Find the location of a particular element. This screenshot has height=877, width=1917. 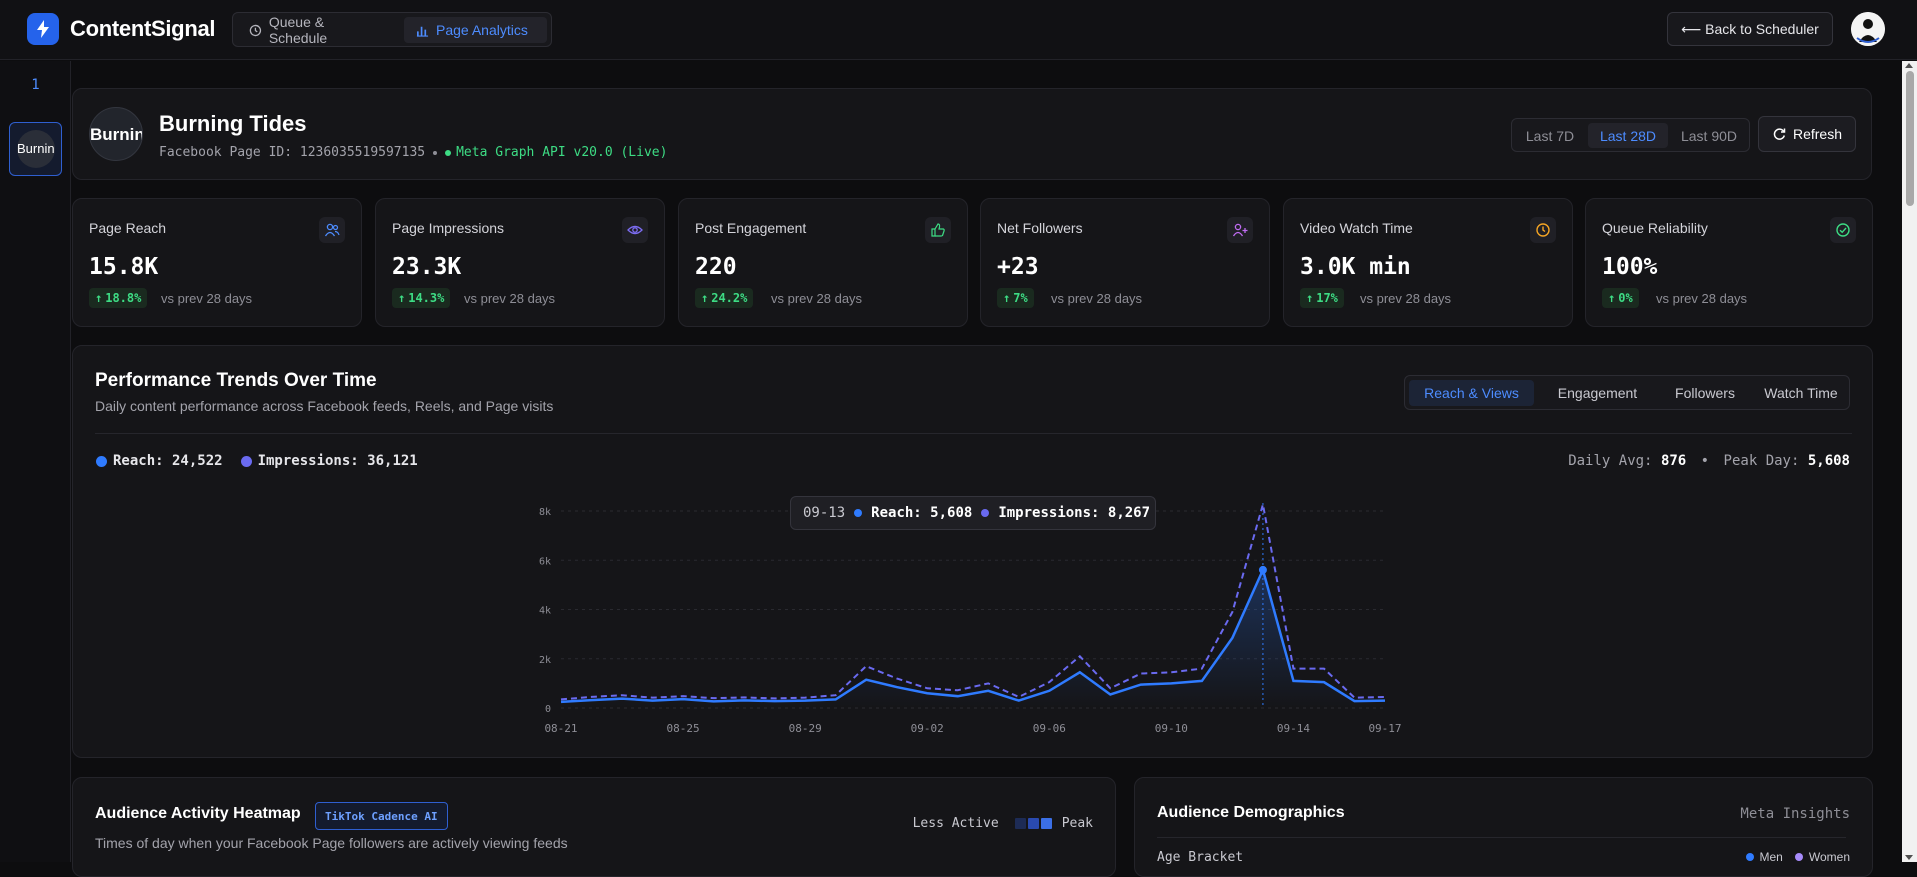

tooltip-reach: Reach: 5,608 is located at coordinates (922, 513).